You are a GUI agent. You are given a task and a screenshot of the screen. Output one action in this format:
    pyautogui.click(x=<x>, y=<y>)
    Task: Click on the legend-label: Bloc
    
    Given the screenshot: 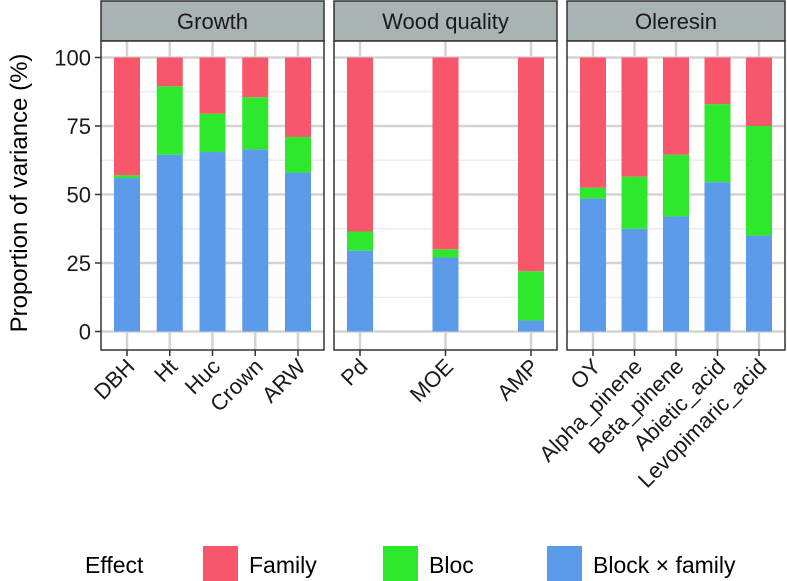 What is the action you would take?
    pyautogui.click(x=451, y=565)
    